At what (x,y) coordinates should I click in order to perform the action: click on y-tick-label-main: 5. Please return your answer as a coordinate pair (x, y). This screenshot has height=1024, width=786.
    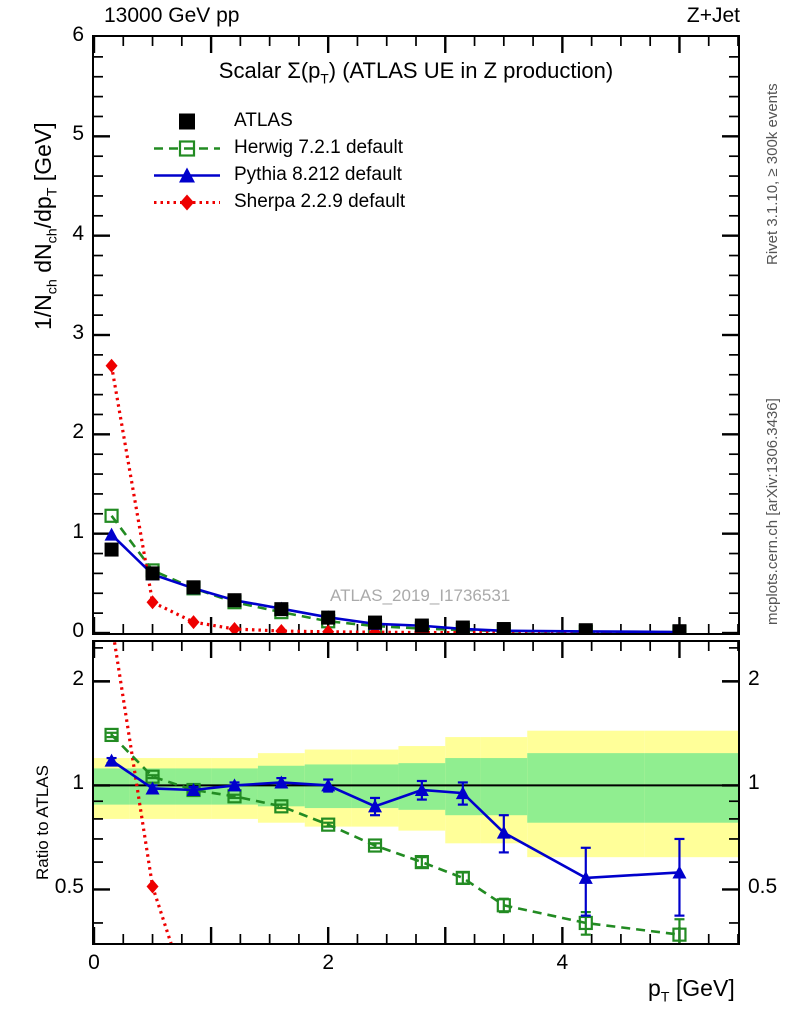
    Looking at the image, I should click on (78, 134).